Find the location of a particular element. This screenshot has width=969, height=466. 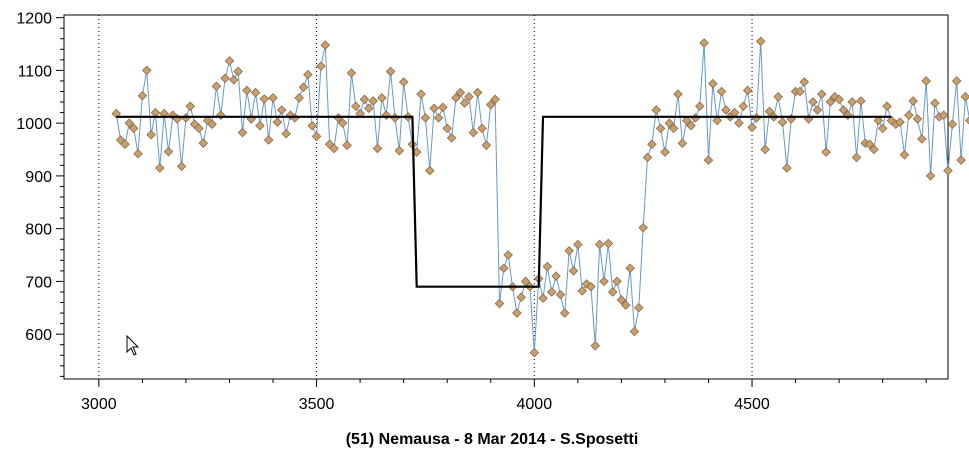

x-tick-label: 3500 is located at coordinates (317, 404).